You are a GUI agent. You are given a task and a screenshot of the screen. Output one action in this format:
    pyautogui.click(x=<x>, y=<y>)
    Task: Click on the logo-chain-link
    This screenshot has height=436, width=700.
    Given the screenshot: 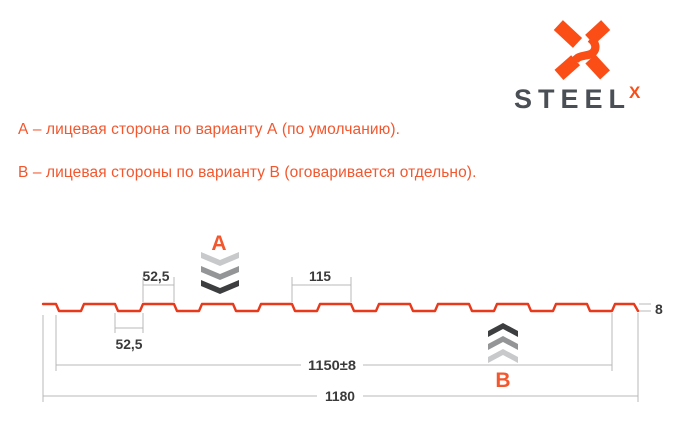 What is the action you would take?
    pyautogui.click(x=585, y=49)
    